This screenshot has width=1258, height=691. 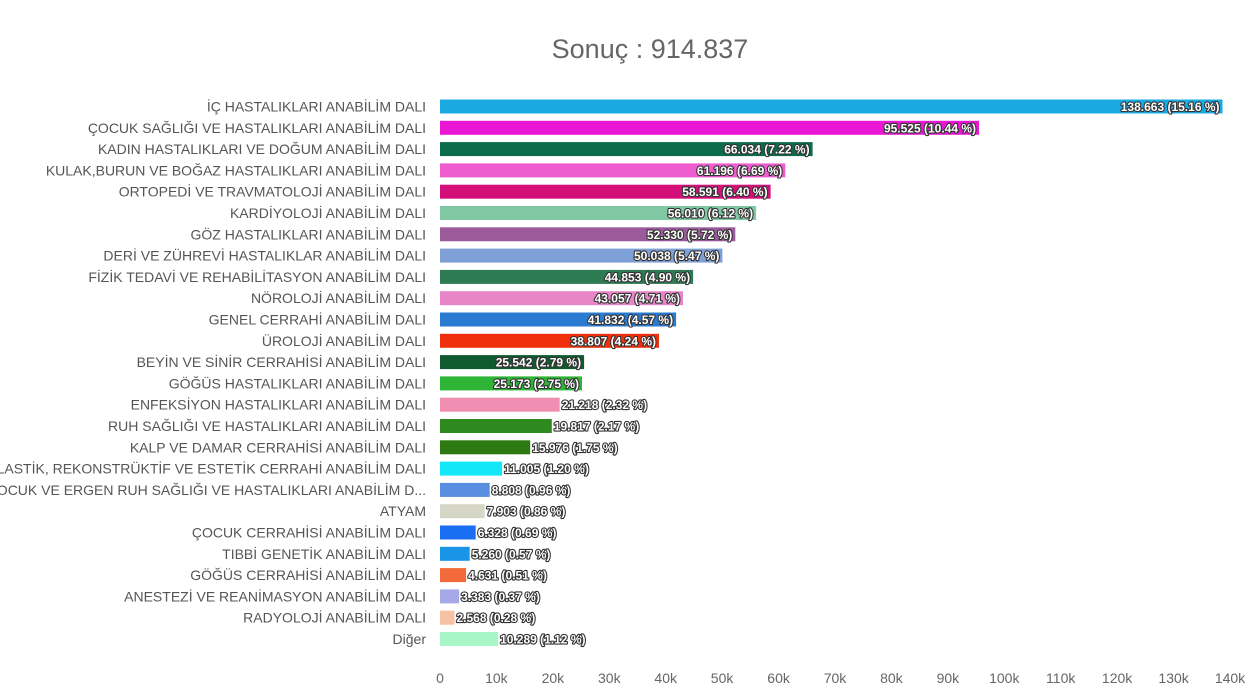 What do you see at coordinates (766, 150) in the screenshot?
I see `data-label: 66.034 (7.22 %)` at bounding box center [766, 150].